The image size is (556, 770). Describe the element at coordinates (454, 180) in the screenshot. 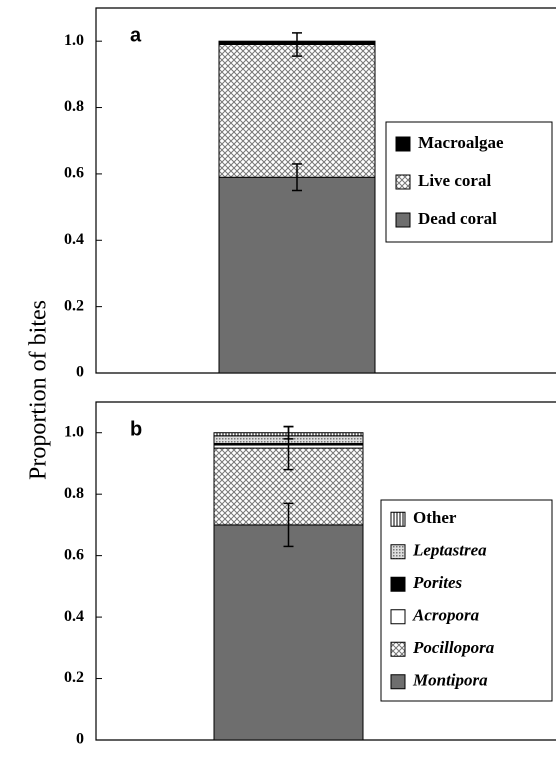

I see `legend-label: Live coral` at that location.